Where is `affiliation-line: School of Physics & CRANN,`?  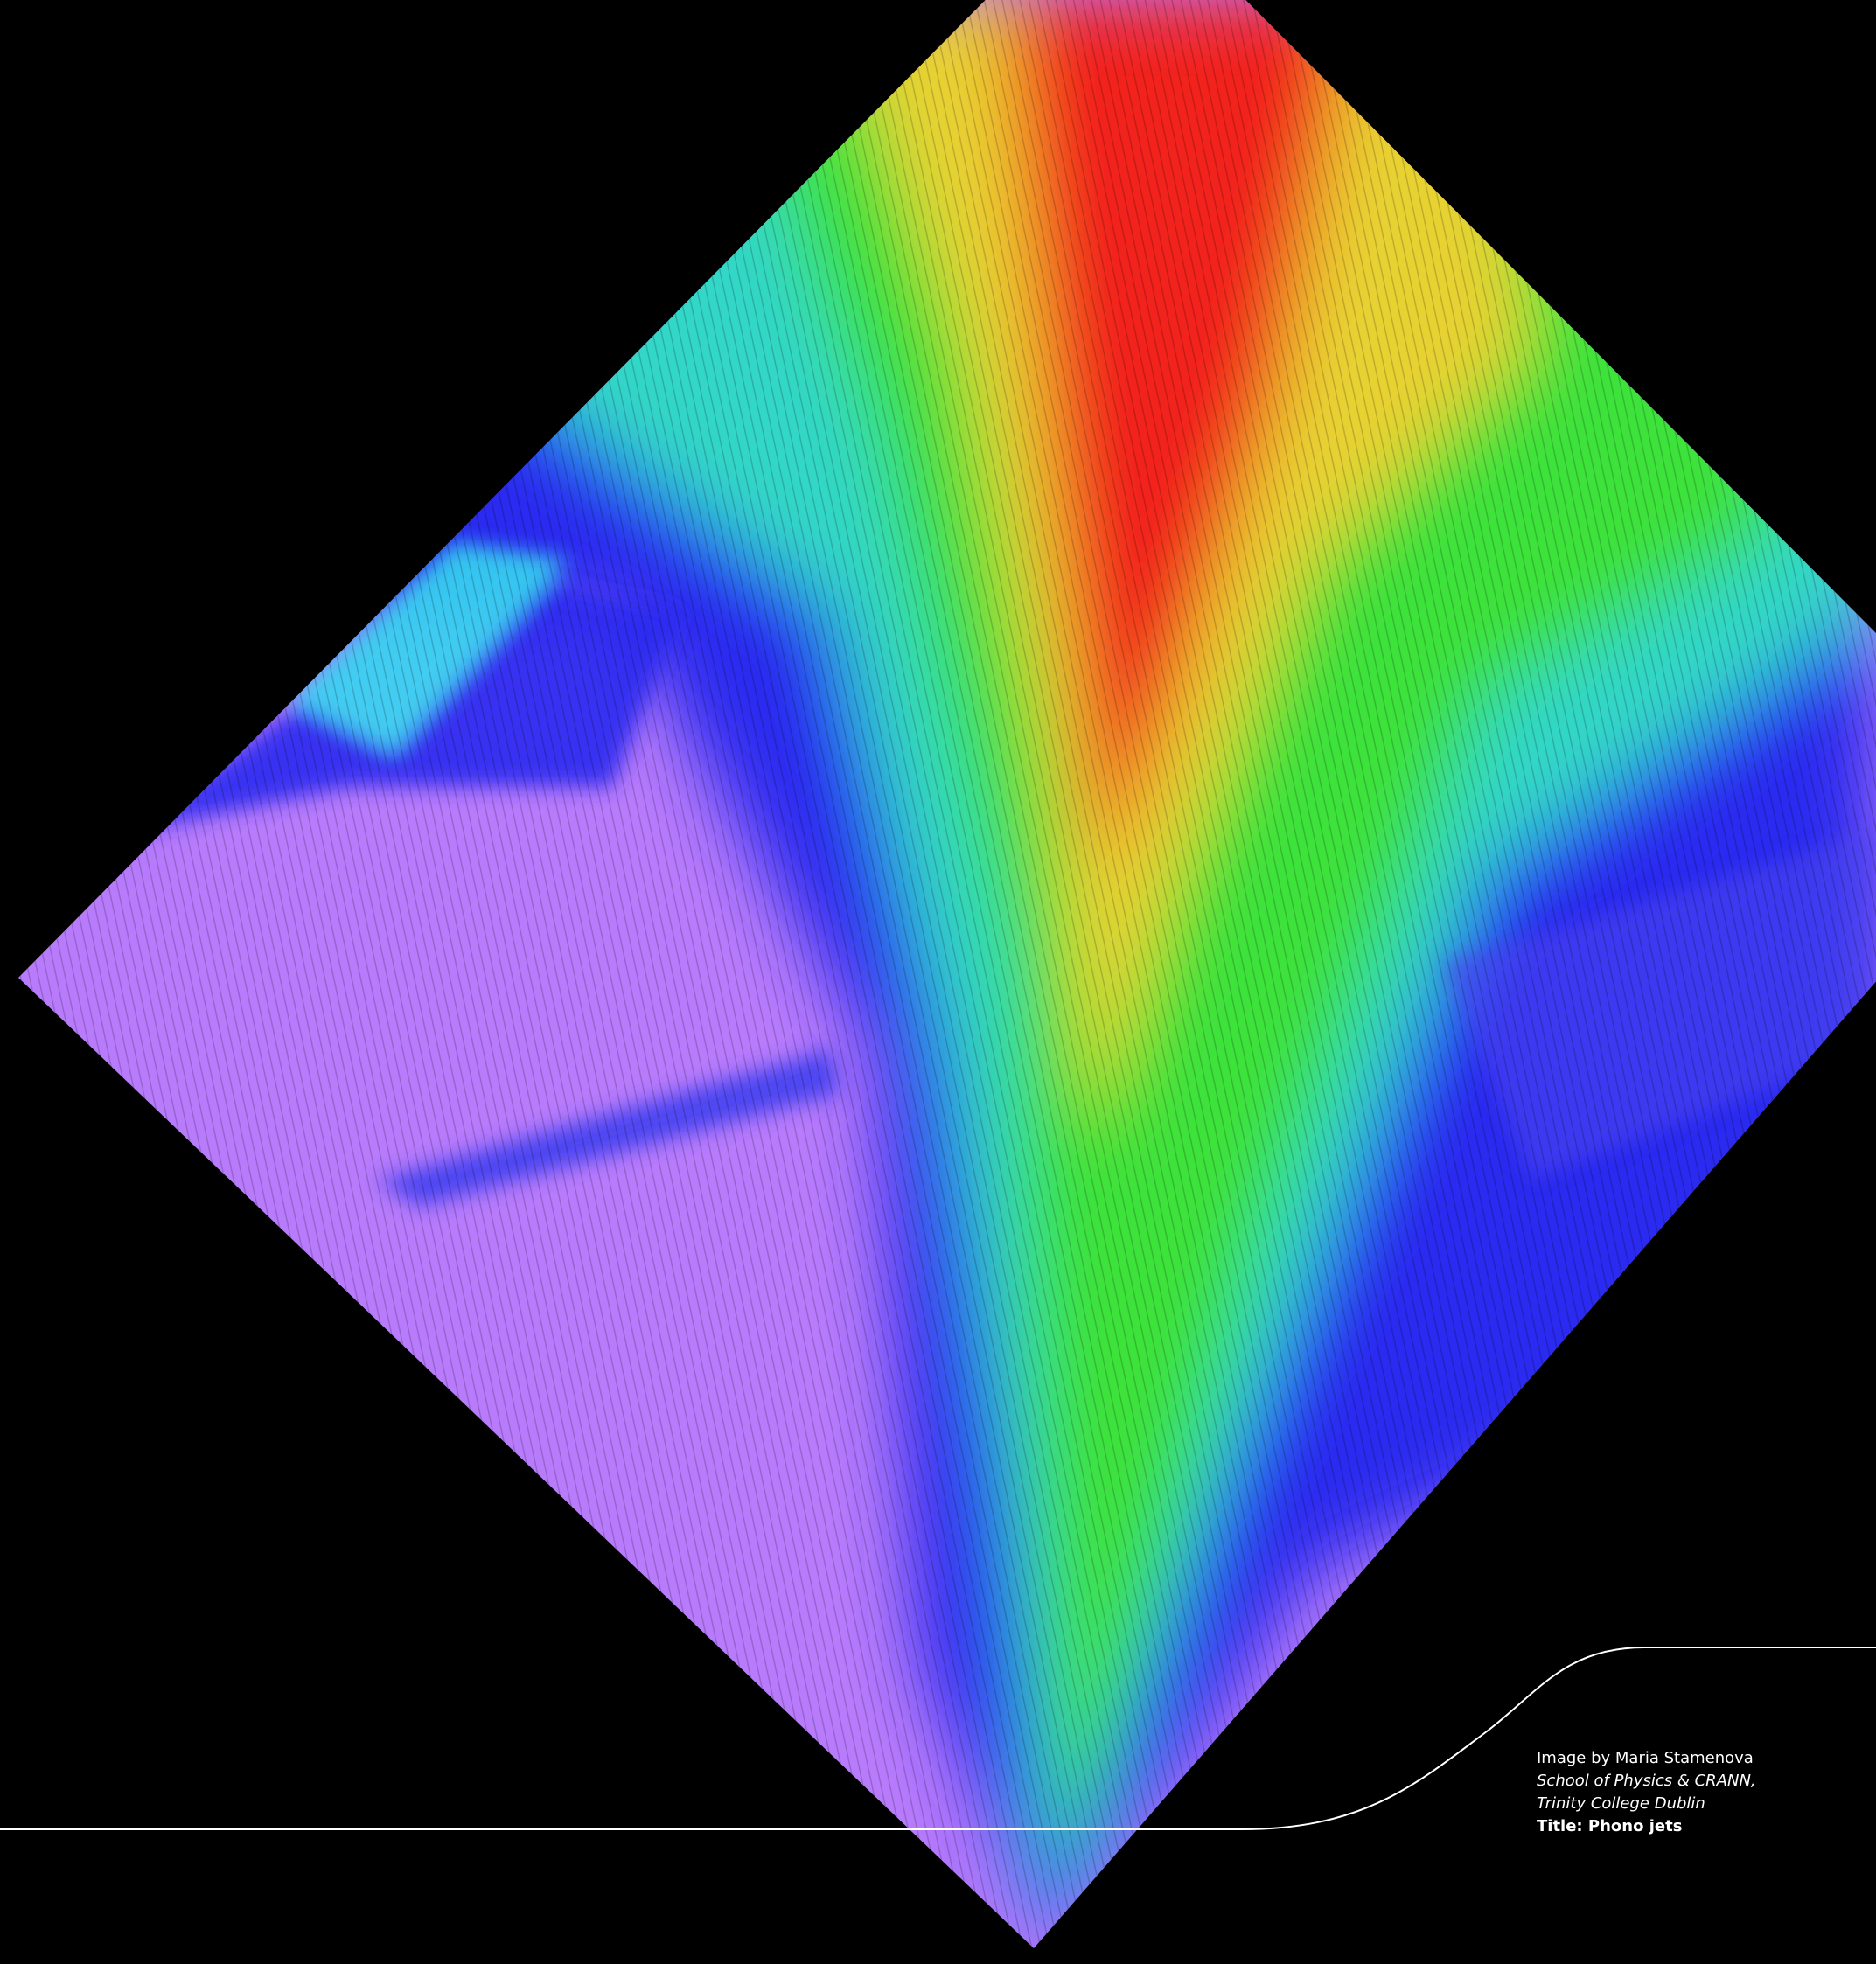 affiliation-line: School of Physics & CRANN, is located at coordinates (1646, 1781).